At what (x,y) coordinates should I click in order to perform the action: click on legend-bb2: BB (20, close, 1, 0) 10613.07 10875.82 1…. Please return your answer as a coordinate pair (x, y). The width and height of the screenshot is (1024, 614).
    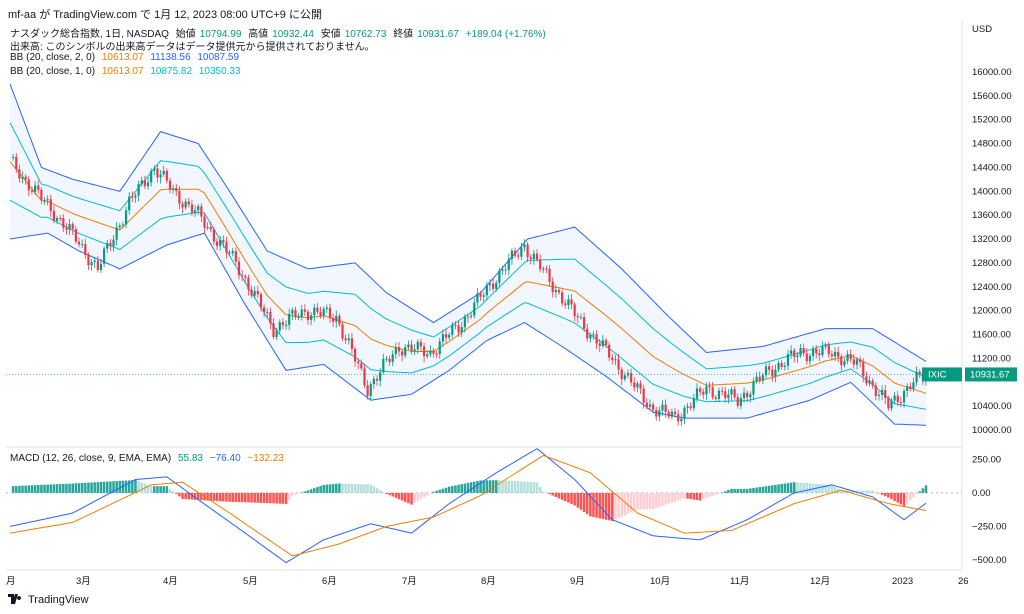
    Looking at the image, I should click on (127, 71).